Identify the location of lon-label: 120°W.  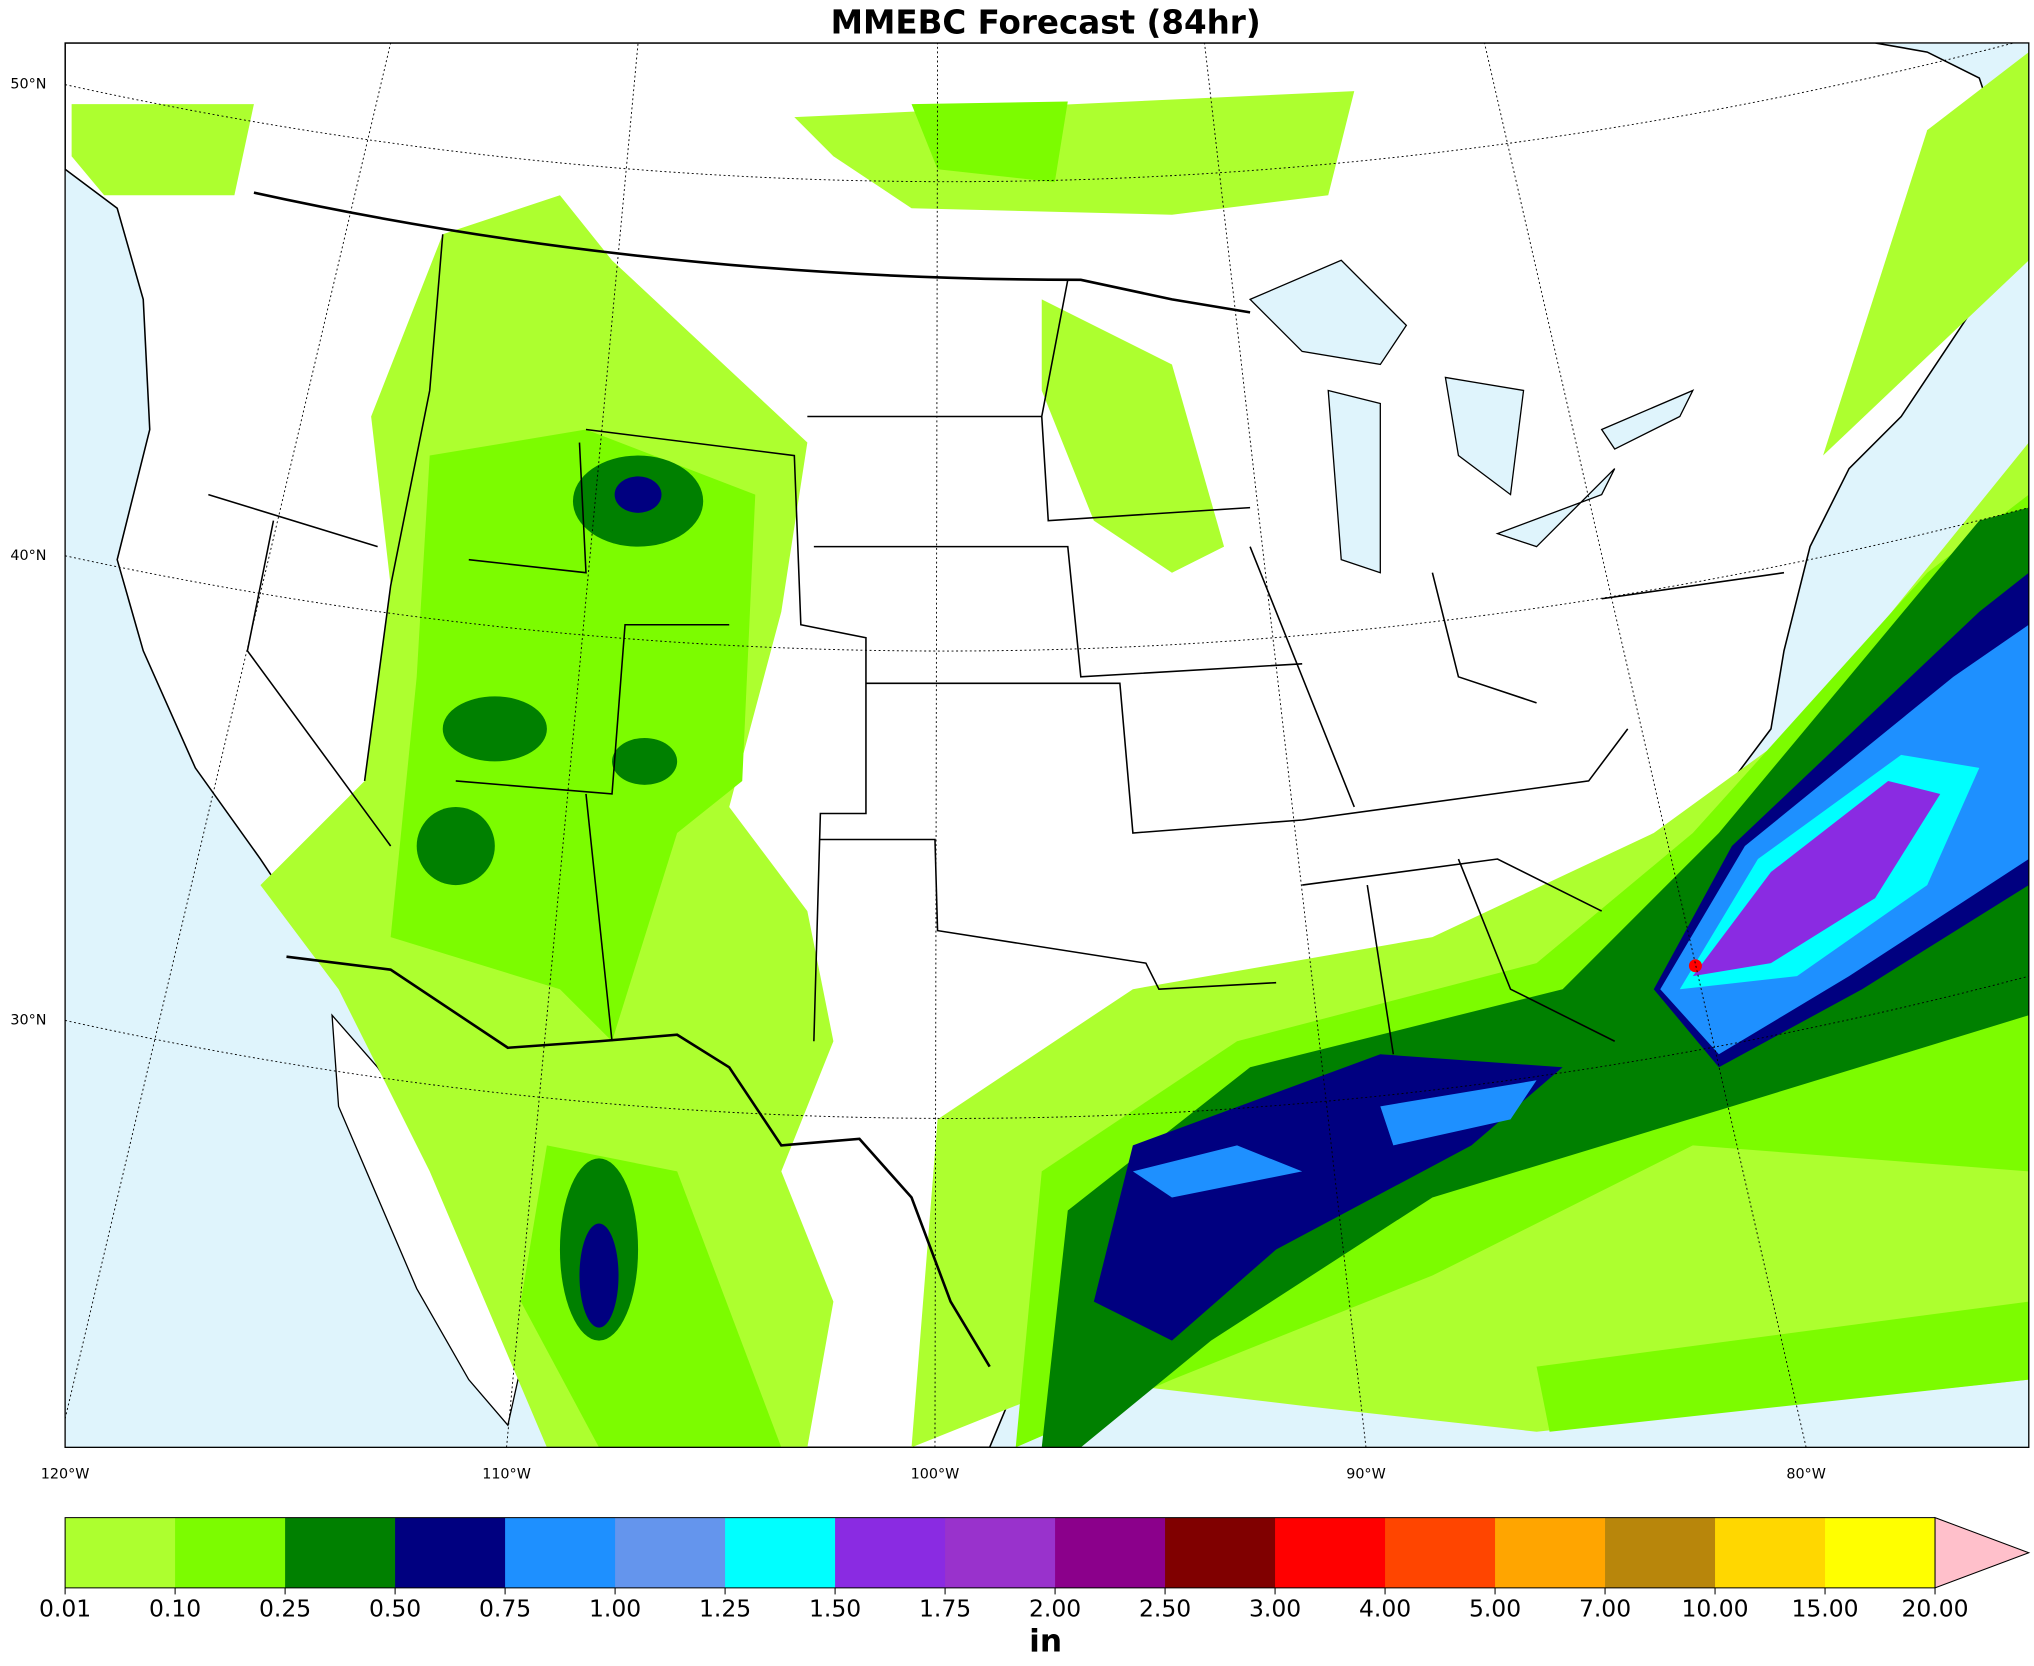
(65, 1475).